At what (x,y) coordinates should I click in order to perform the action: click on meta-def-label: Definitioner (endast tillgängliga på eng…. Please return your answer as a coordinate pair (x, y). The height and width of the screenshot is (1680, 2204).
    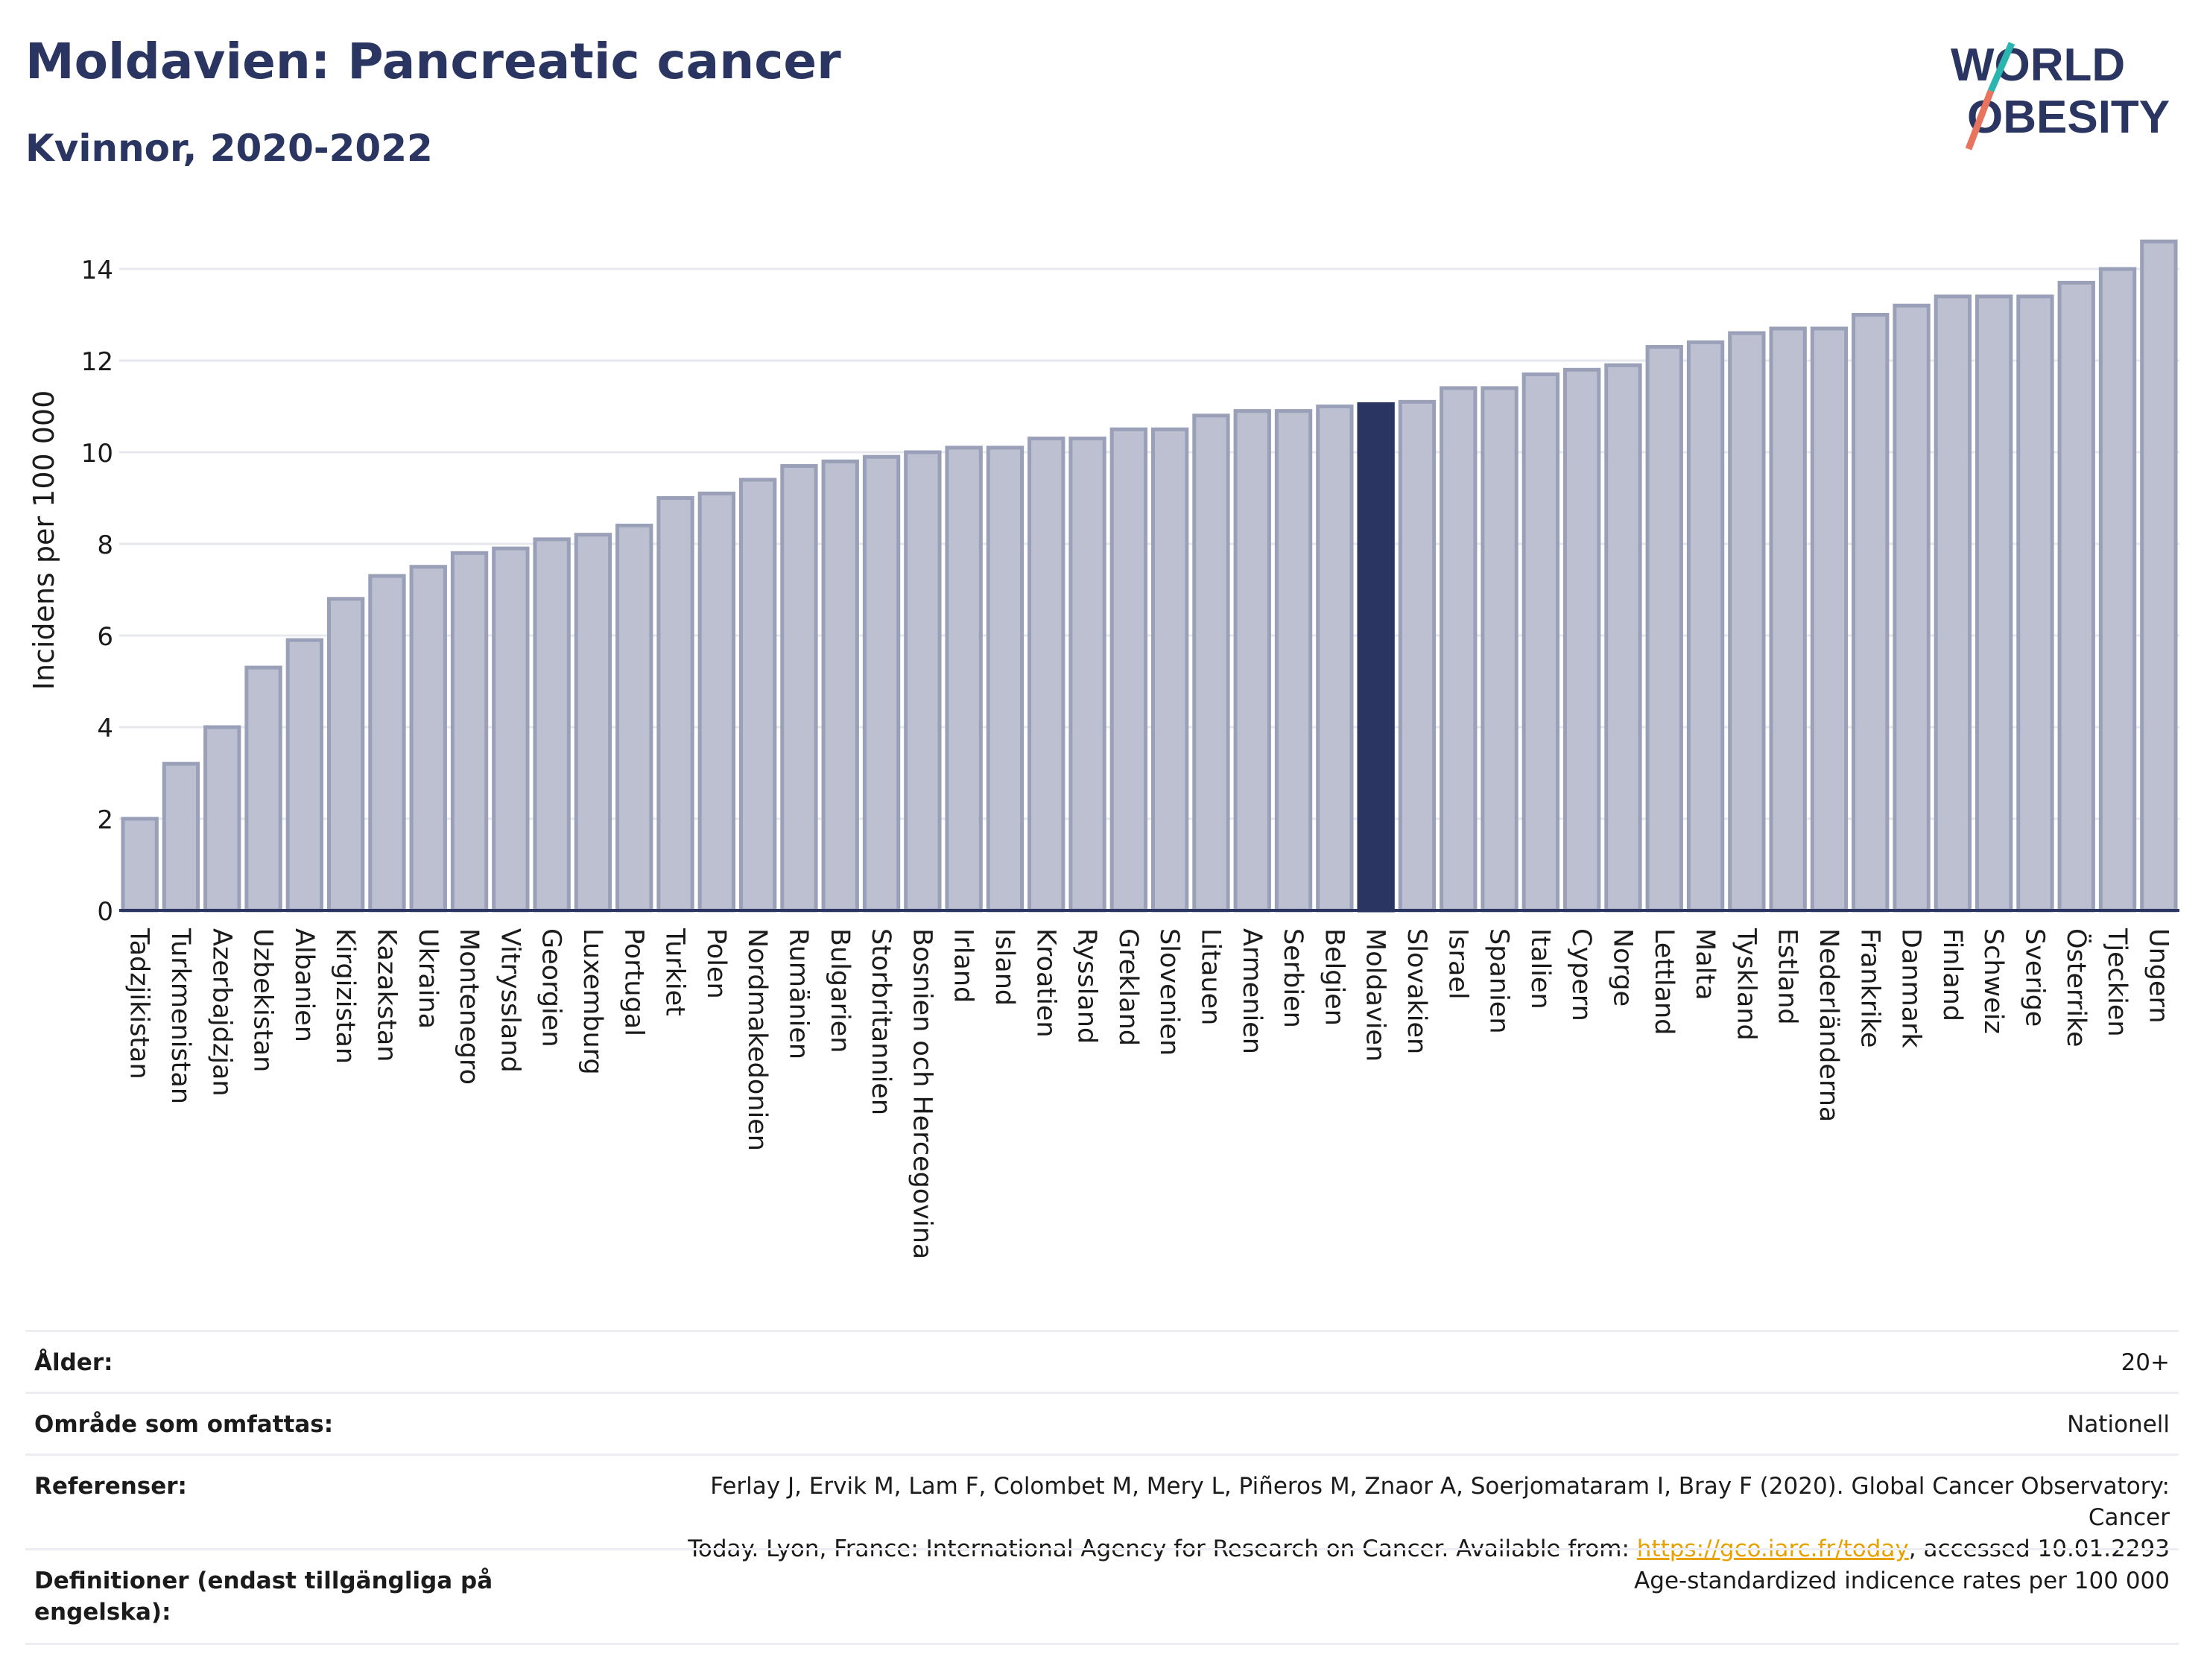
    Looking at the image, I should click on (263, 1597).